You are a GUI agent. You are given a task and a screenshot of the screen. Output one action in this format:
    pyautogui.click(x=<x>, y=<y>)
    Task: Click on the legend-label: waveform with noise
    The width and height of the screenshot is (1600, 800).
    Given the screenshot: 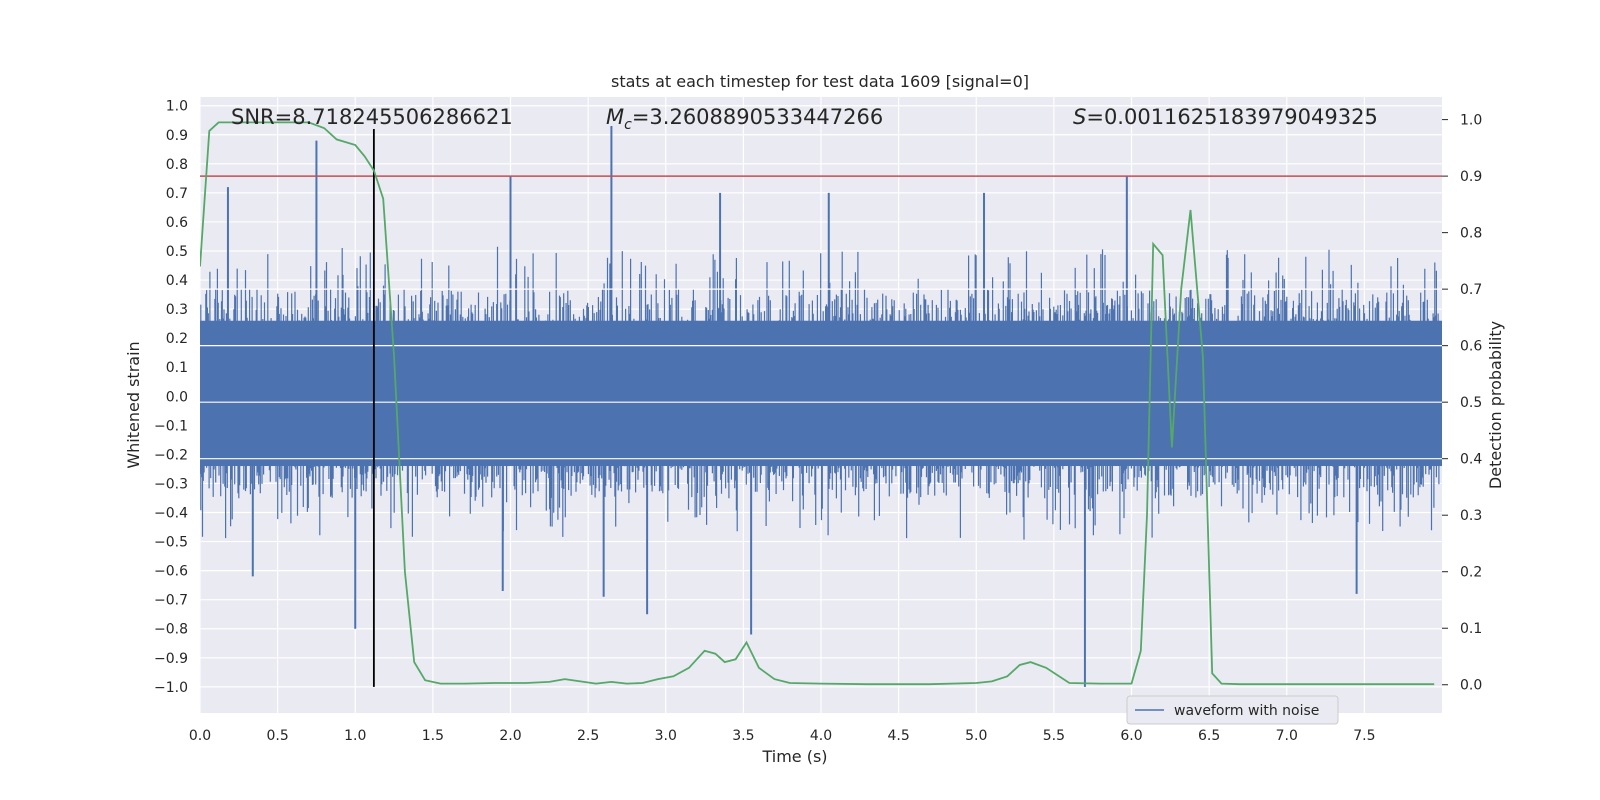 What is the action you would take?
    pyautogui.click(x=1246, y=711)
    